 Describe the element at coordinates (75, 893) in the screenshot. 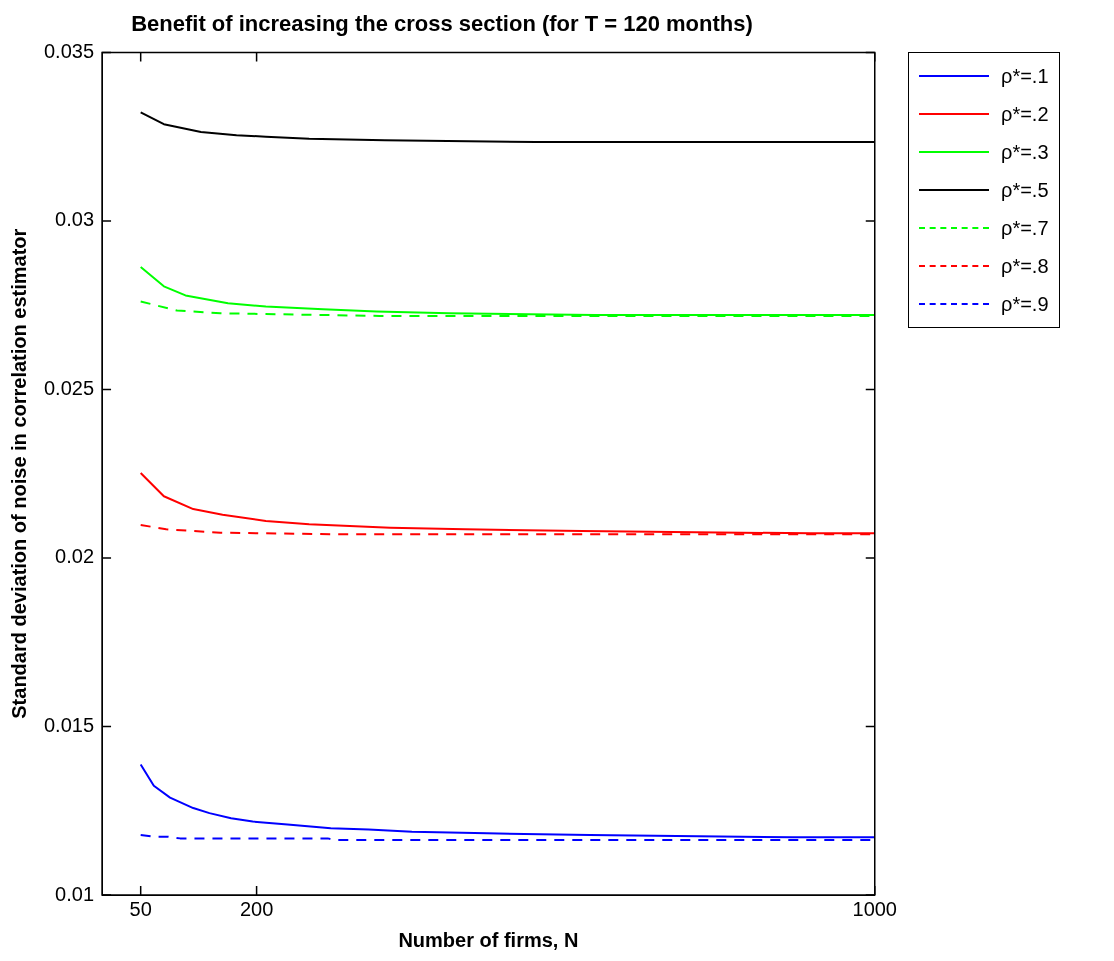

I see `y-tick-label: 0.01` at that location.